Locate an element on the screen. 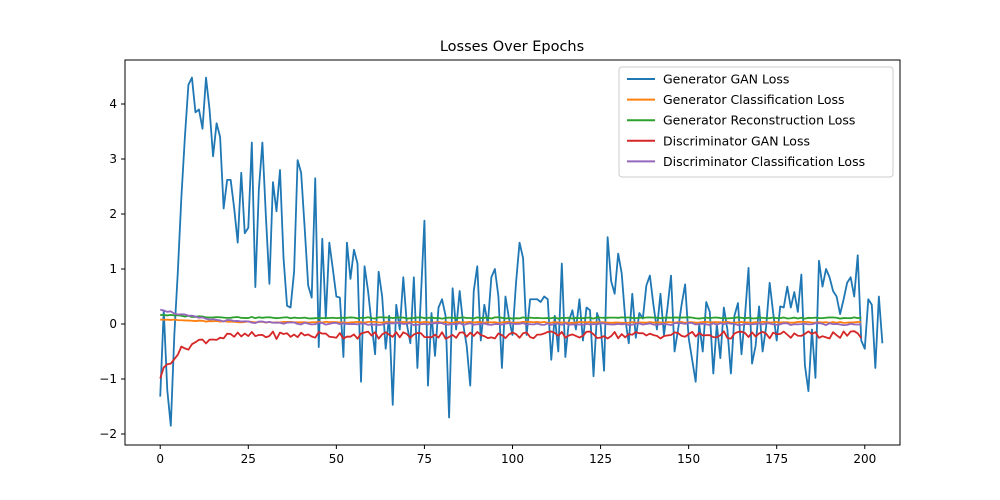  legend-box is located at coordinates (756, 122).